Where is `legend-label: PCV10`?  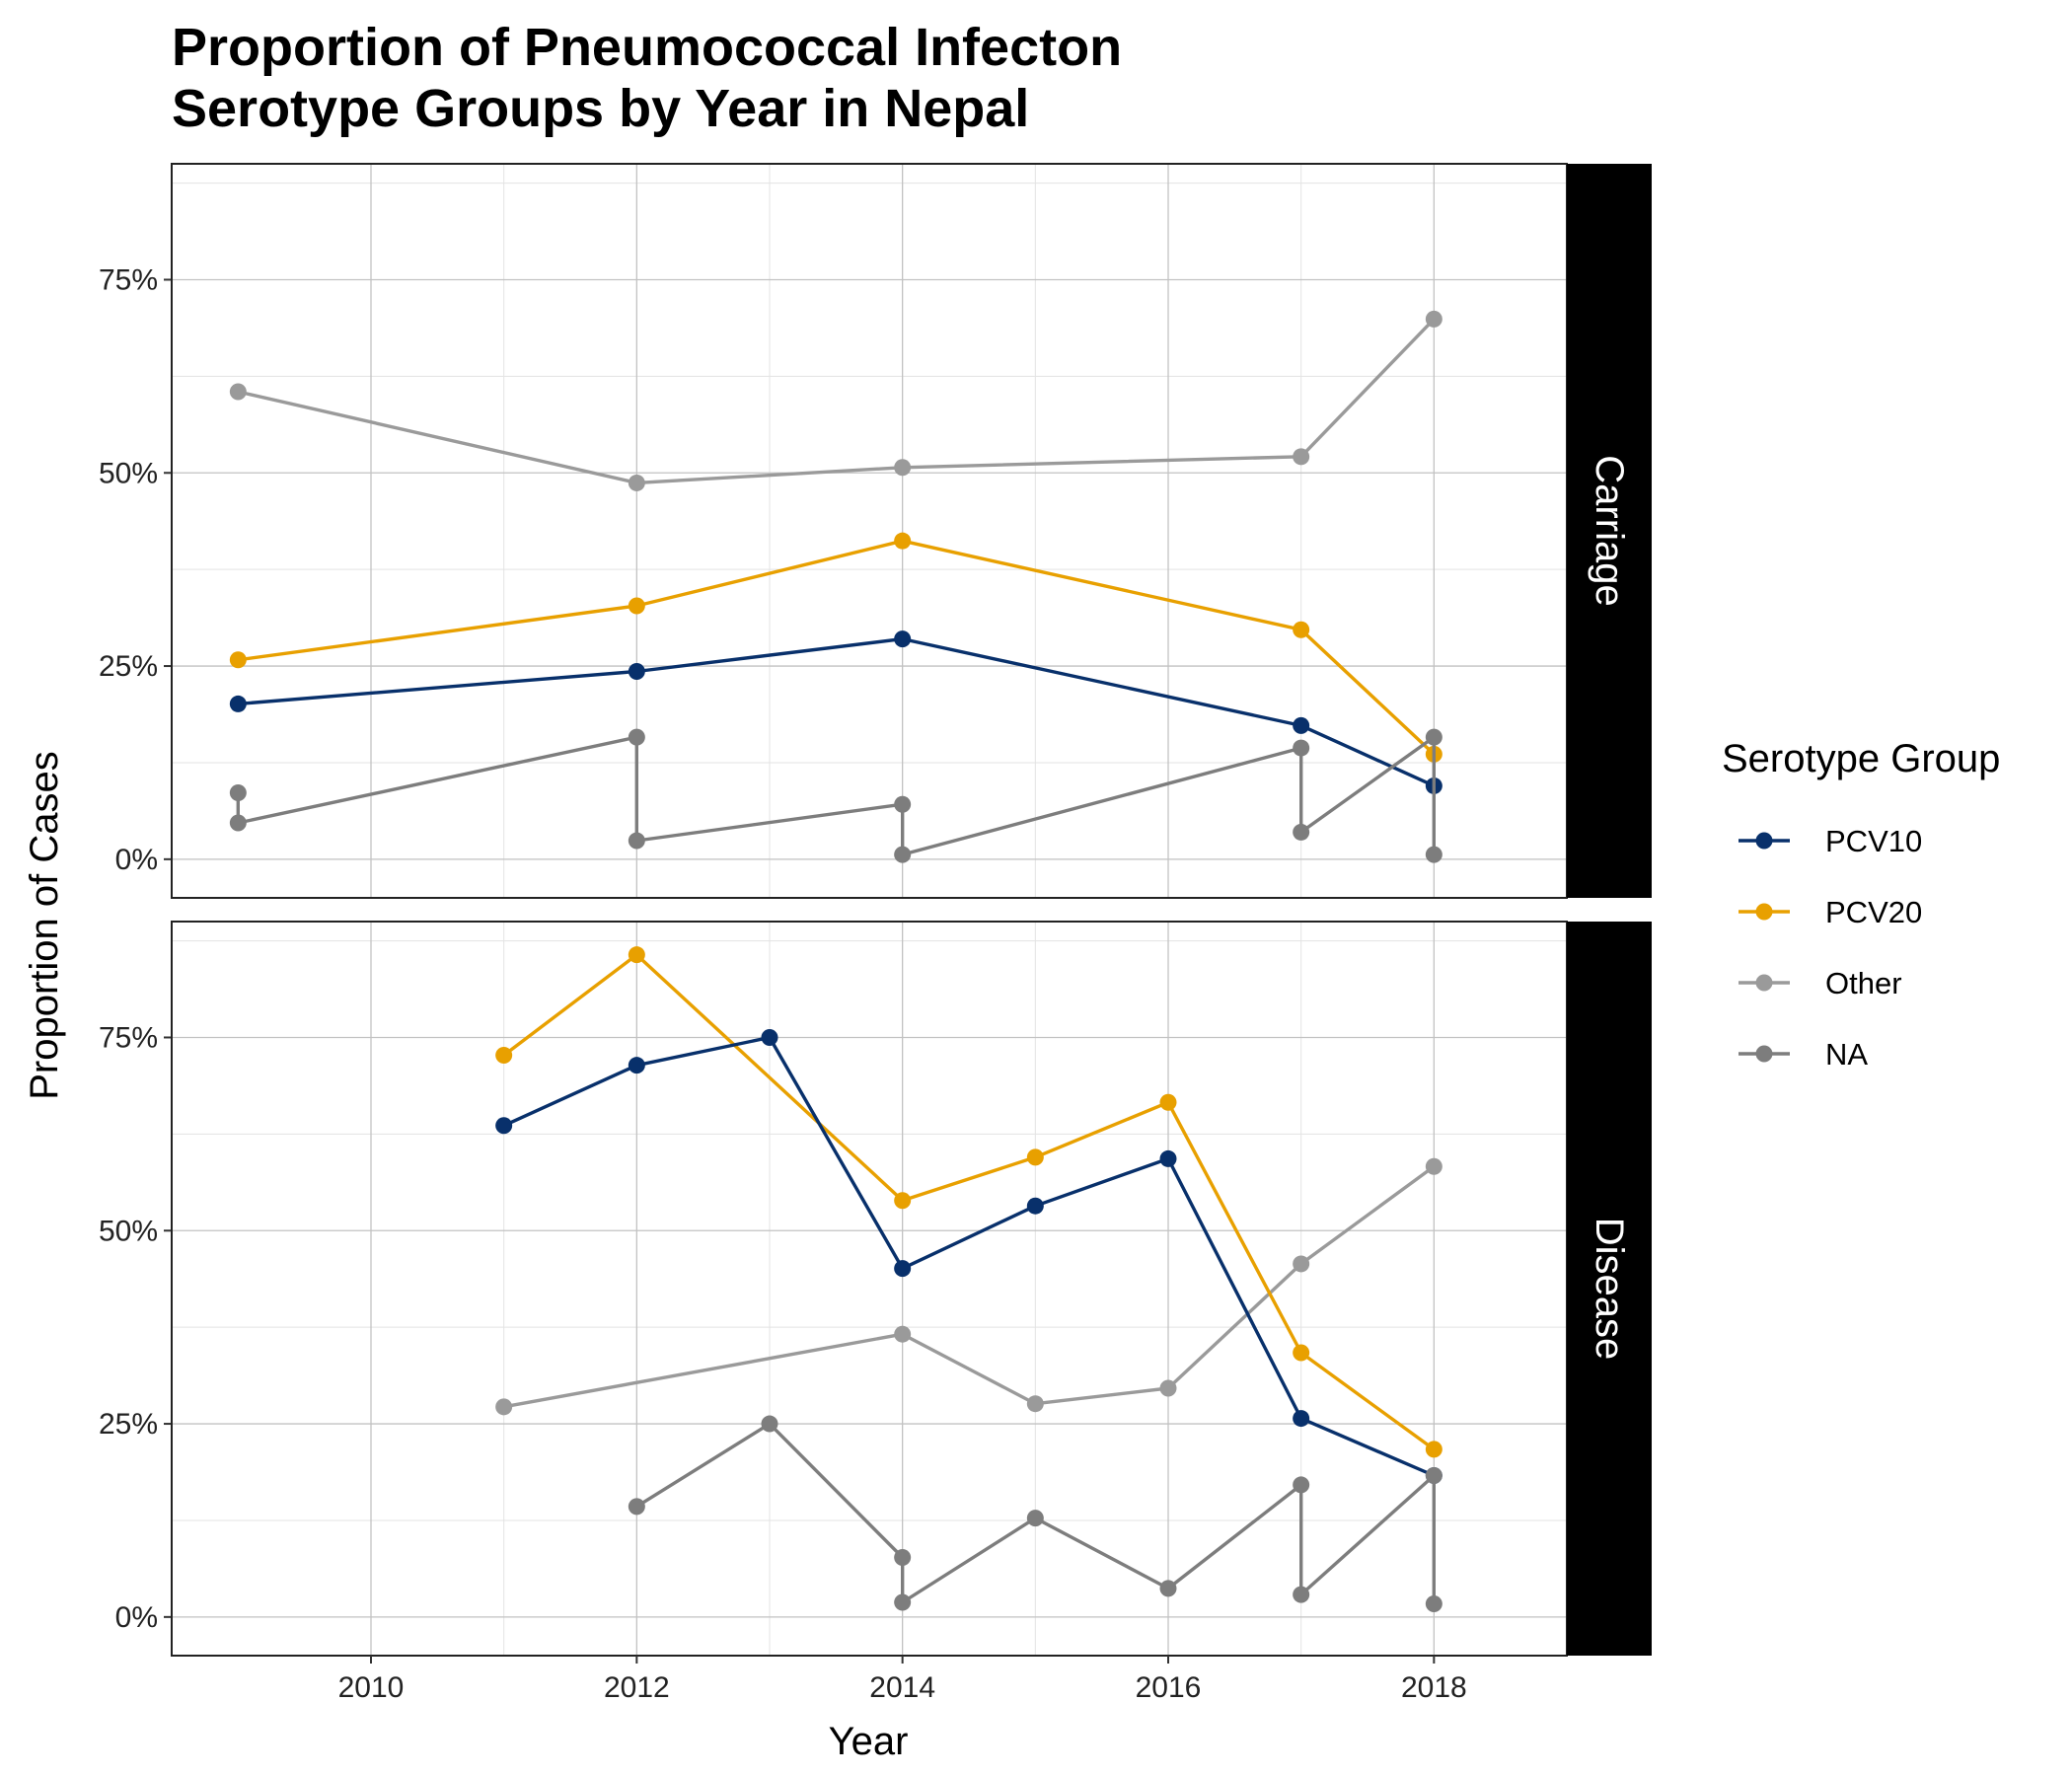
legend-label: PCV10 is located at coordinates (1874, 841).